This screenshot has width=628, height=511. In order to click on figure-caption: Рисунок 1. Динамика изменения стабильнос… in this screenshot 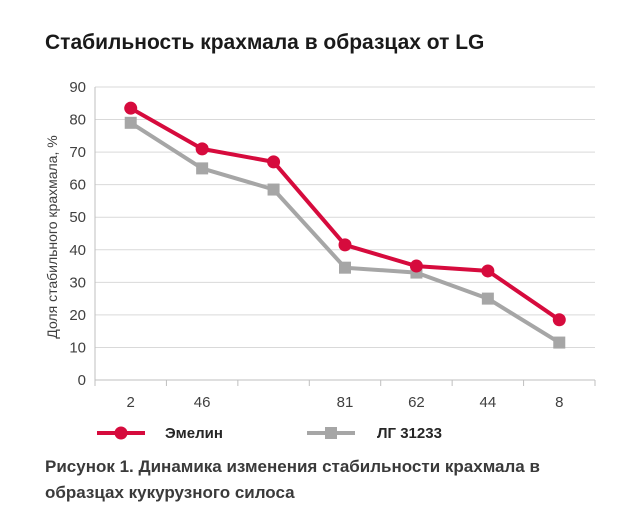, I will do `click(292, 480)`.